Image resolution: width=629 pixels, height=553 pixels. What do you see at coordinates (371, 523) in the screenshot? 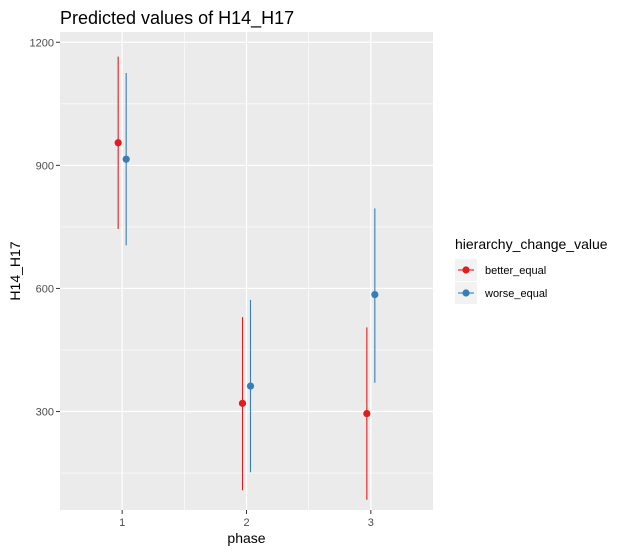
I see `x-tick-label: 3` at bounding box center [371, 523].